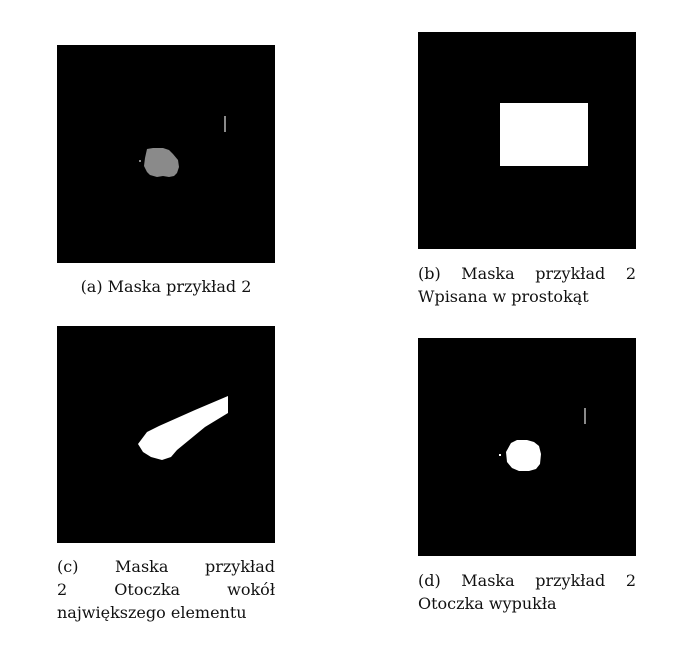 This screenshot has height=649, width=689. What do you see at coordinates (487, 603) in the screenshot?
I see `caption-d-line-2: Otoczka wypukła` at bounding box center [487, 603].